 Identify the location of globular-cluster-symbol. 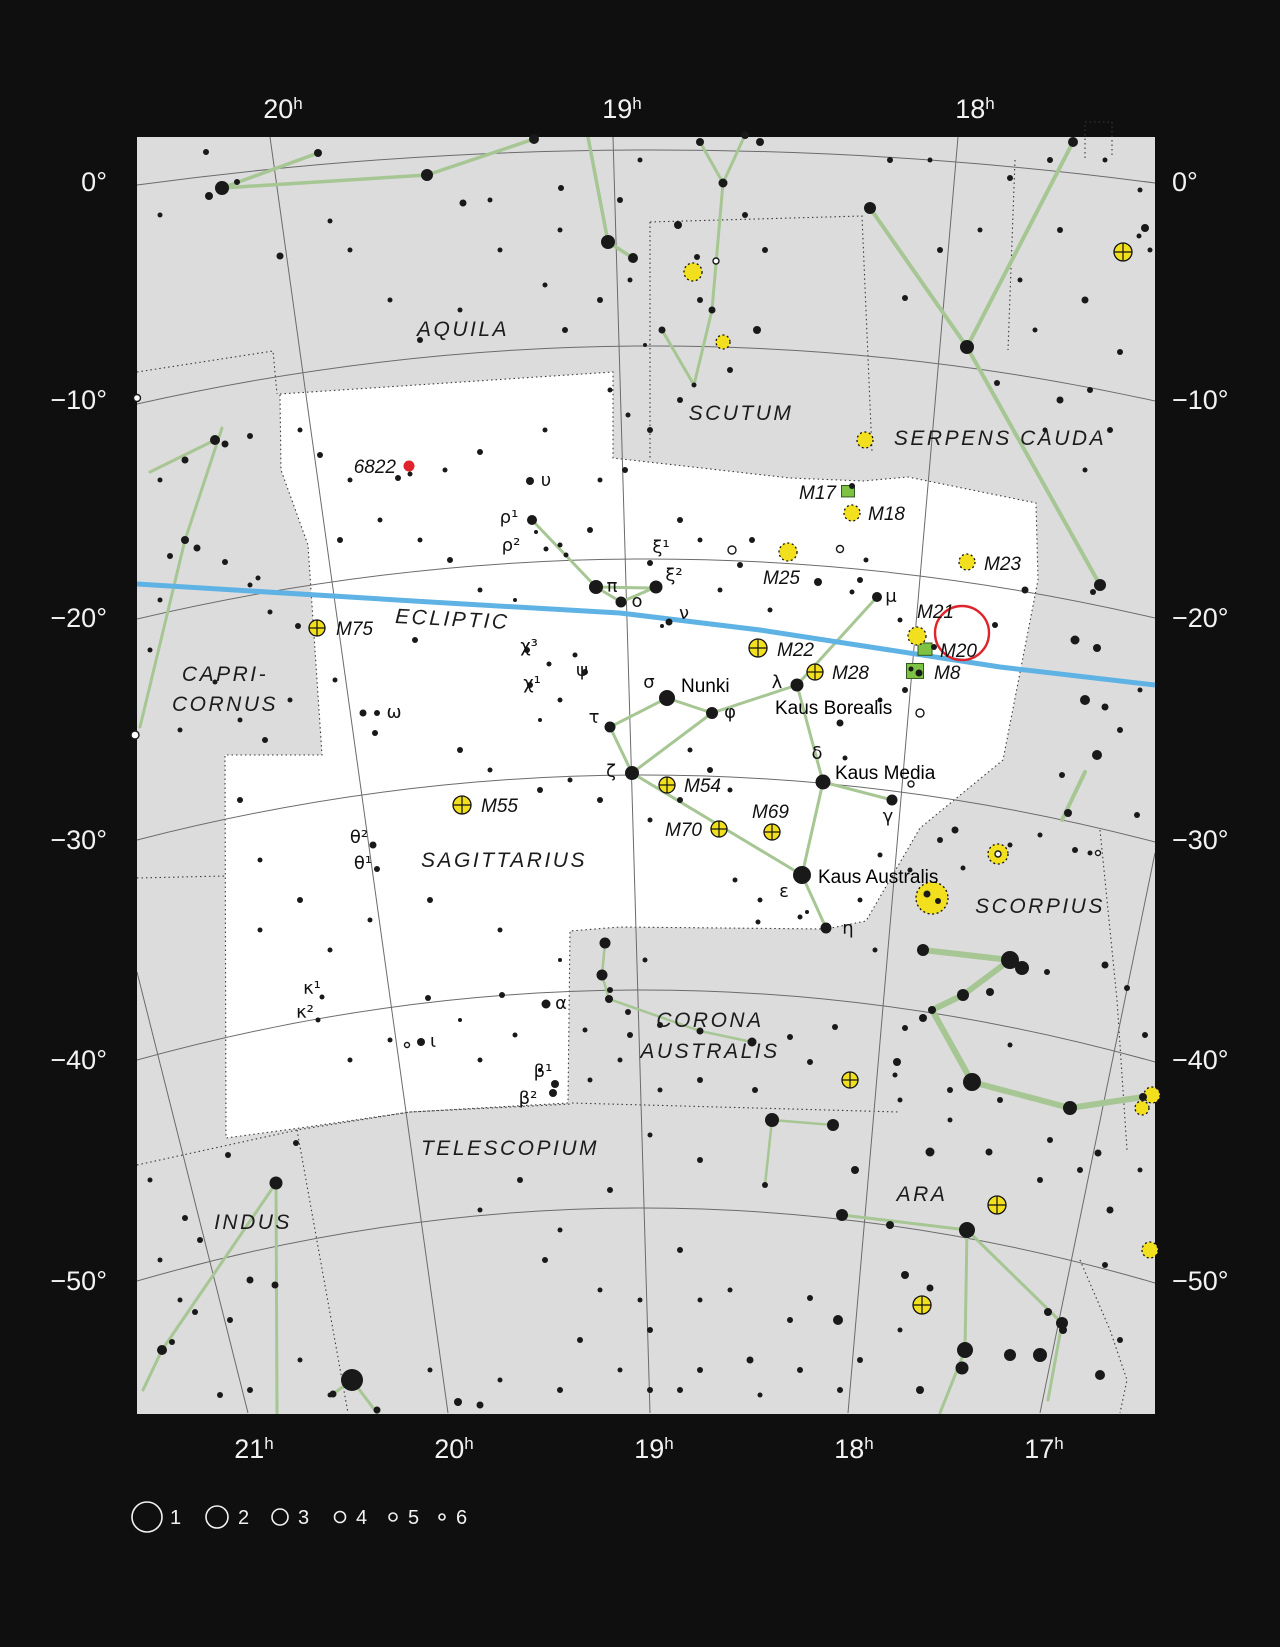
(815, 672).